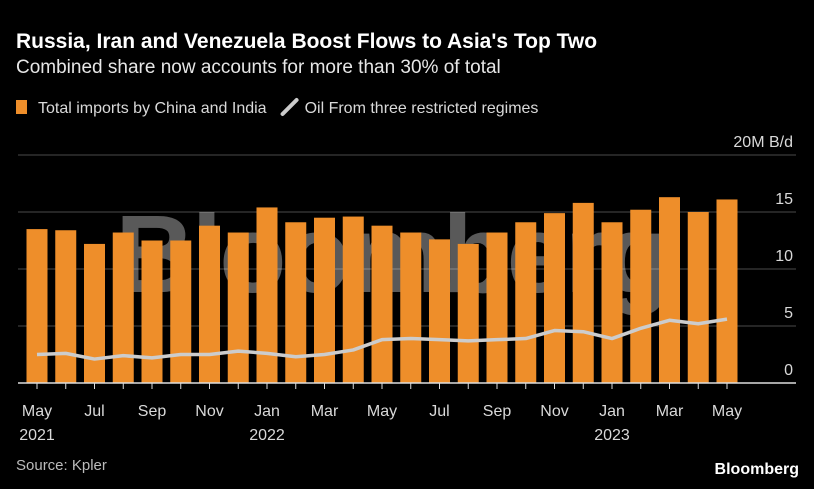  Describe the element at coordinates (784, 256) in the screenshot. I see `y-tick-label: 10` at that location.